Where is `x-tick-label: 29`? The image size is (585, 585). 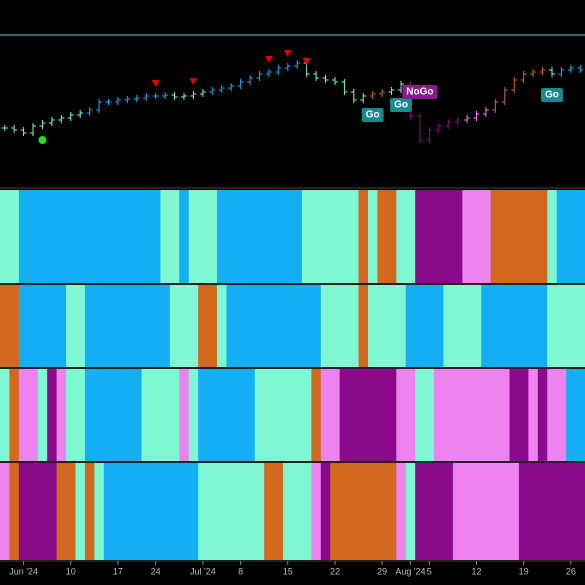
x-tick-label: 29 is located at coordinates (382, 571).